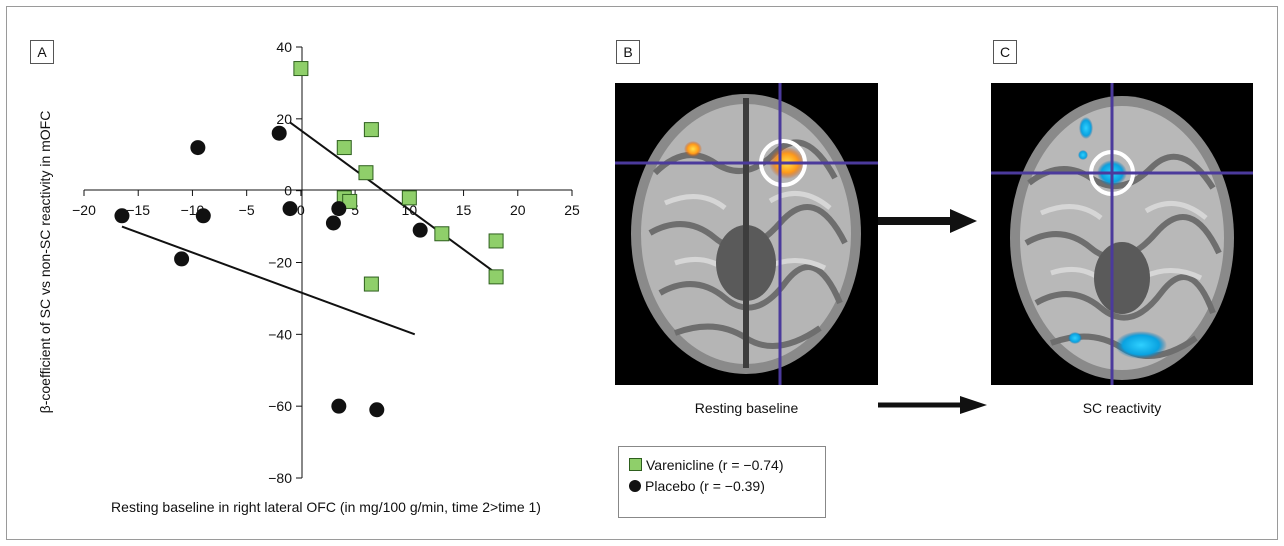 This screenshot has height=546, width=1284. What do you see at coordinates (42, 52) in the screenshot?
I see `panel-a-label: A` at bounding box center [42, 52].